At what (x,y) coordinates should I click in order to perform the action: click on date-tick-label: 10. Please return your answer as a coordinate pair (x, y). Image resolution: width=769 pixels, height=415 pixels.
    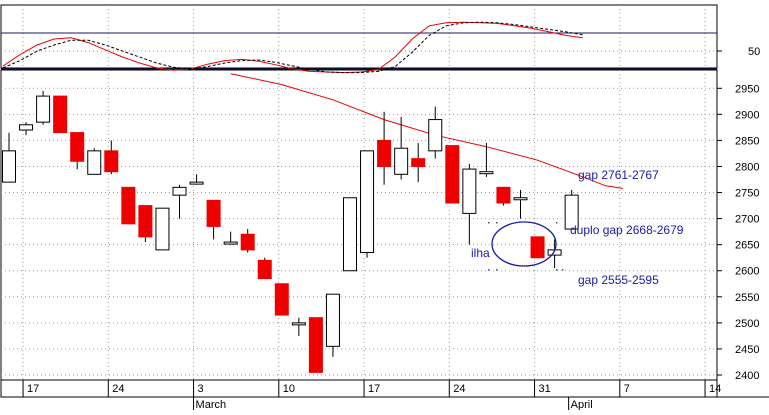
    Looking at the image, I should click on (289, 389).